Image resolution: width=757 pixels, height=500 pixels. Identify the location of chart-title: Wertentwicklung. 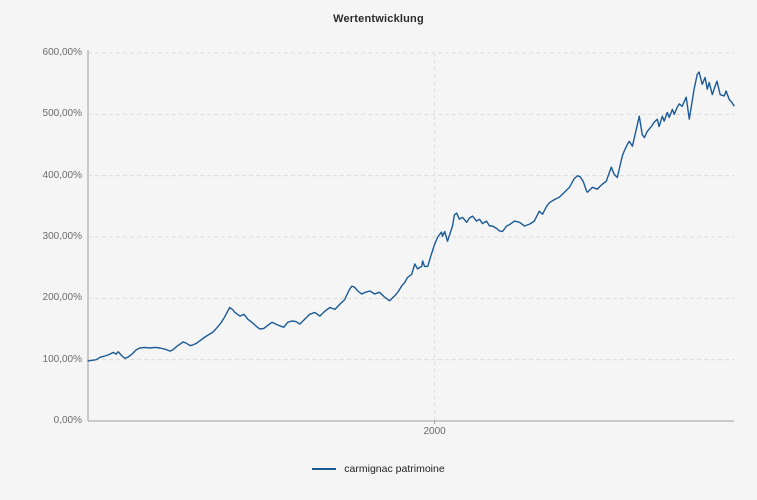
(378, 19).